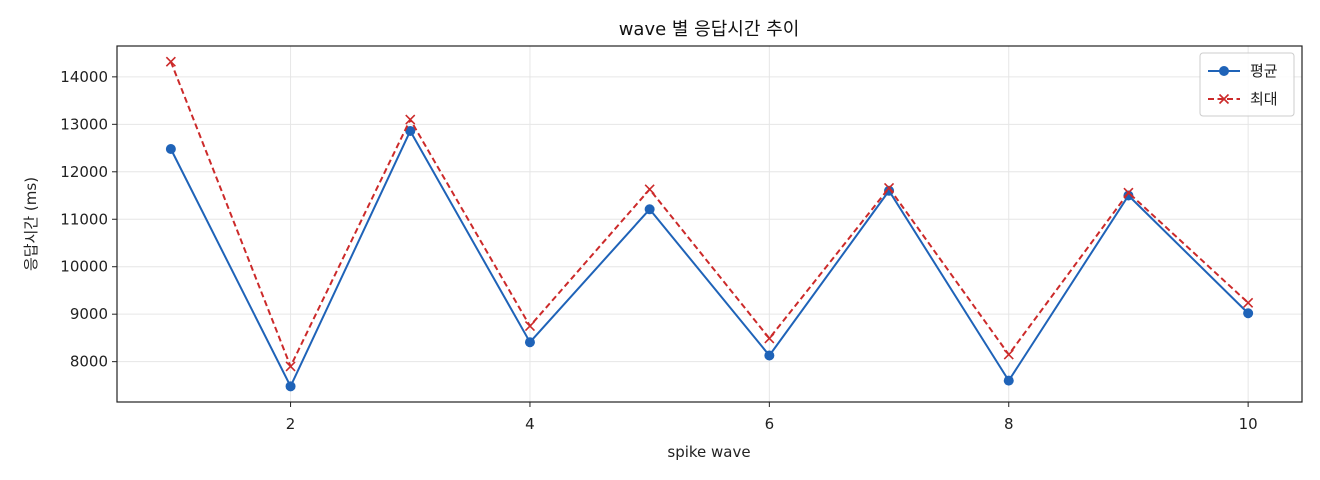 This screenshot has height=480, width=1320. What do you see at coordinates (1009, 424) in the screenshot?
I see `x-tick-label: 8` at bounding box center [1009, 424].